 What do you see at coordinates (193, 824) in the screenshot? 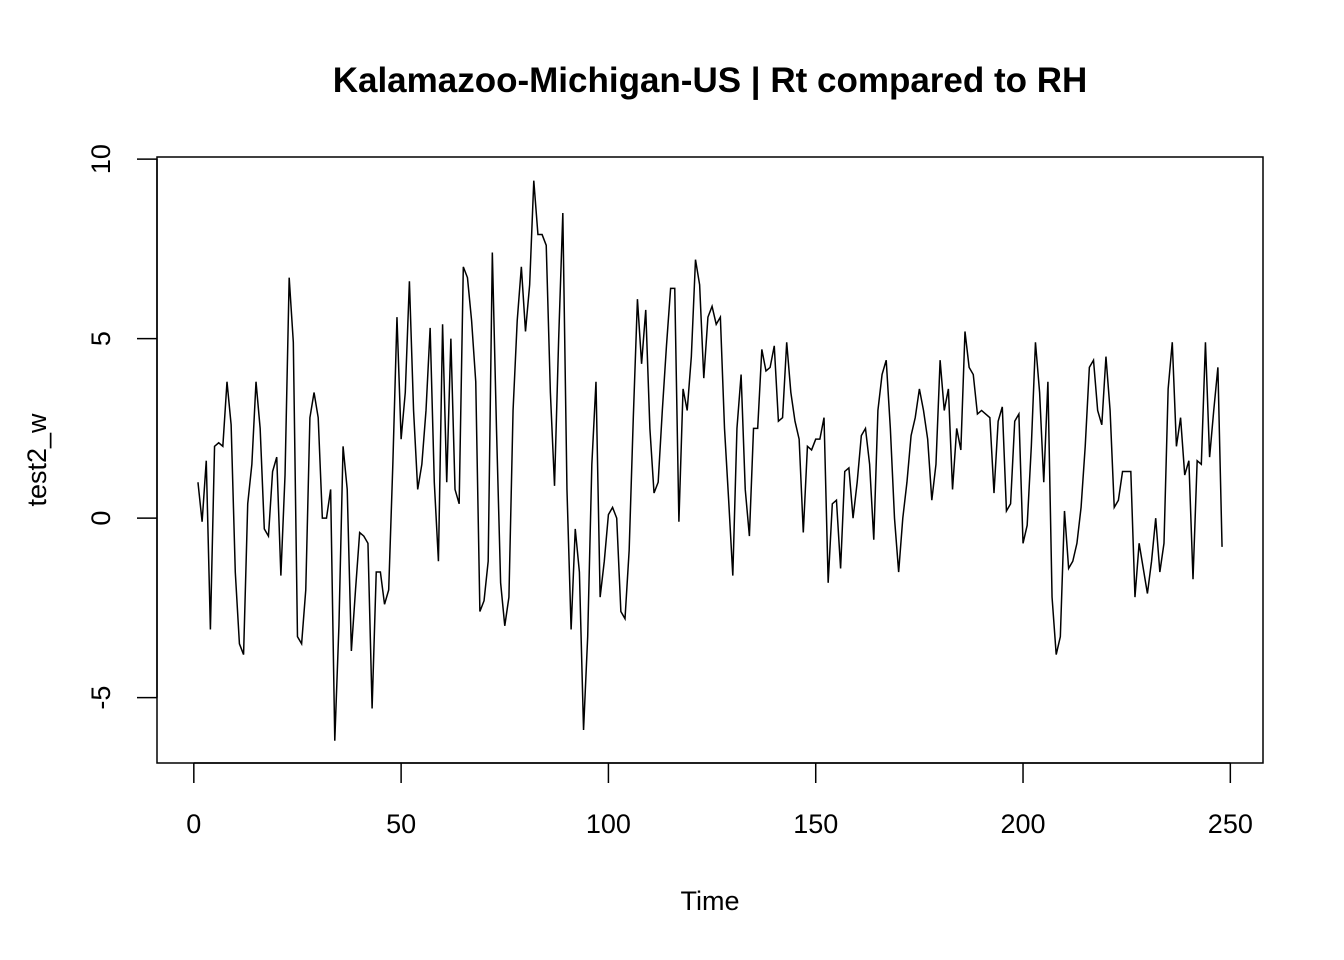
I see `x-tick-label: 0` at bounding box center [193, 824].